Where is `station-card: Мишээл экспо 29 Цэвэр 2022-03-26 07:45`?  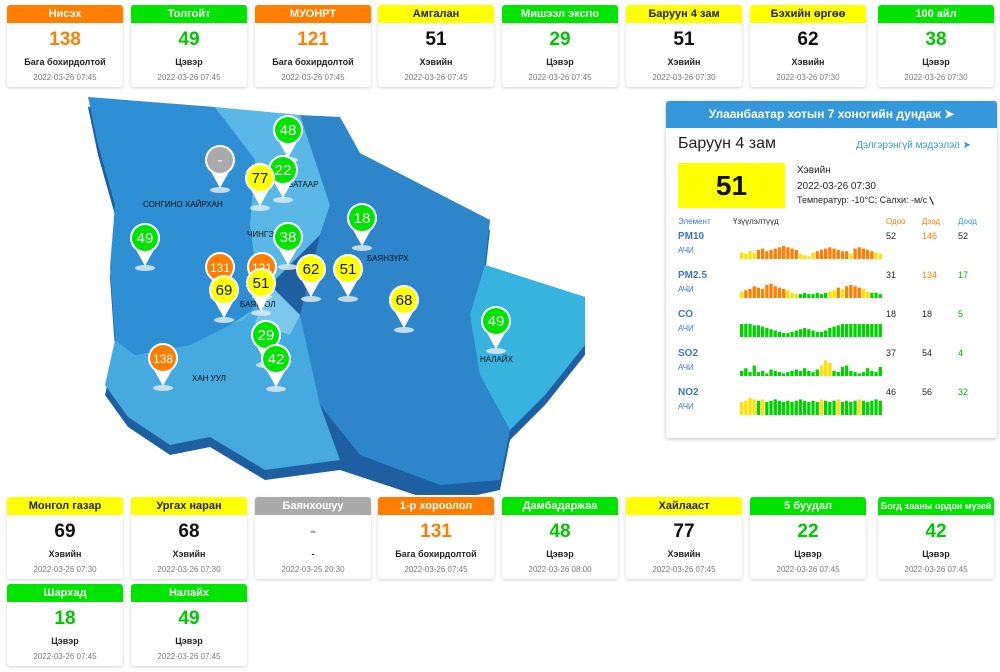
station-card: Мишээл экспо 29 Цэвэр 2022-03-26 07:45 is located at coordinates (560, 46).